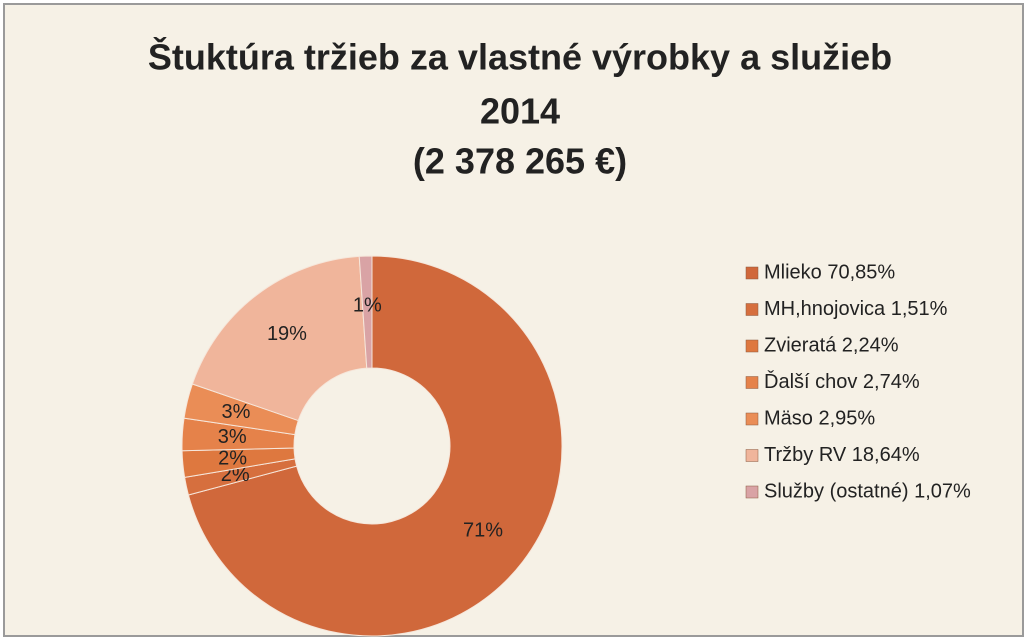 The image size is (1027, 640). What do you see at coordinates (831, 345) in the screenshot?
I see `legend-label: Zvieratá 2,24%` at bounding box center [831, 345].